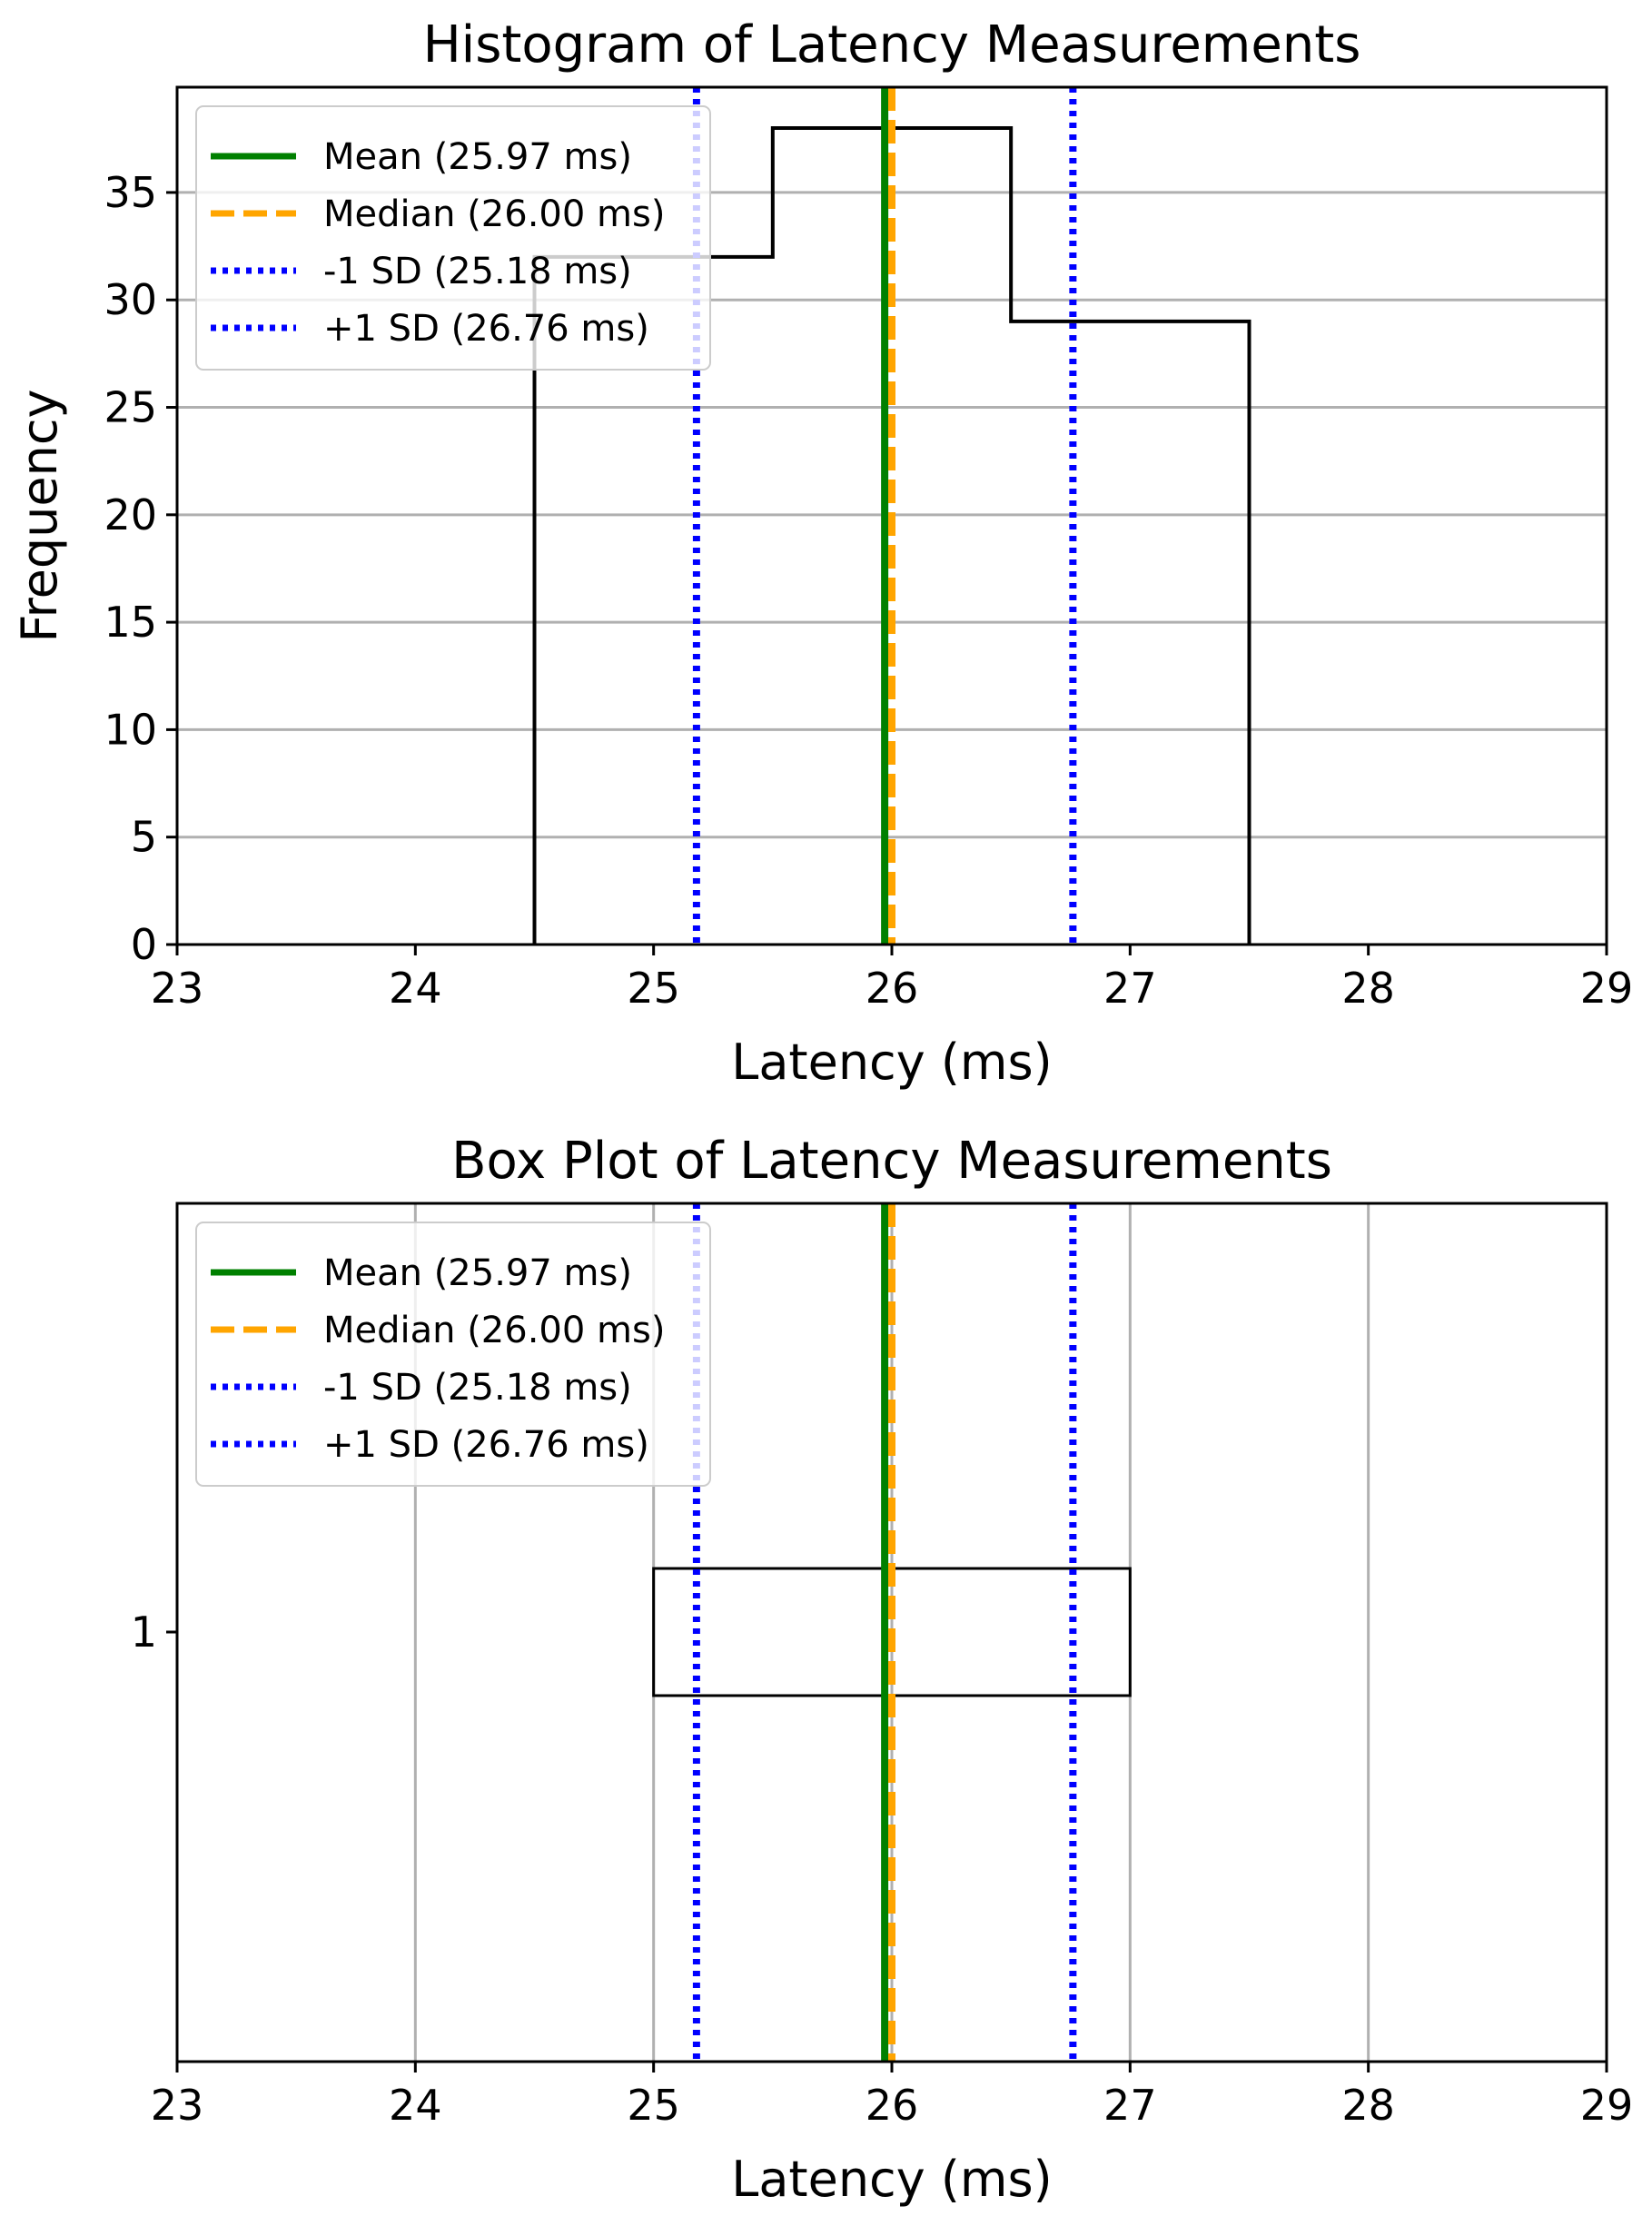  I want to click on boxplot-x-tick-label-3: 26, so click(892, 2106).